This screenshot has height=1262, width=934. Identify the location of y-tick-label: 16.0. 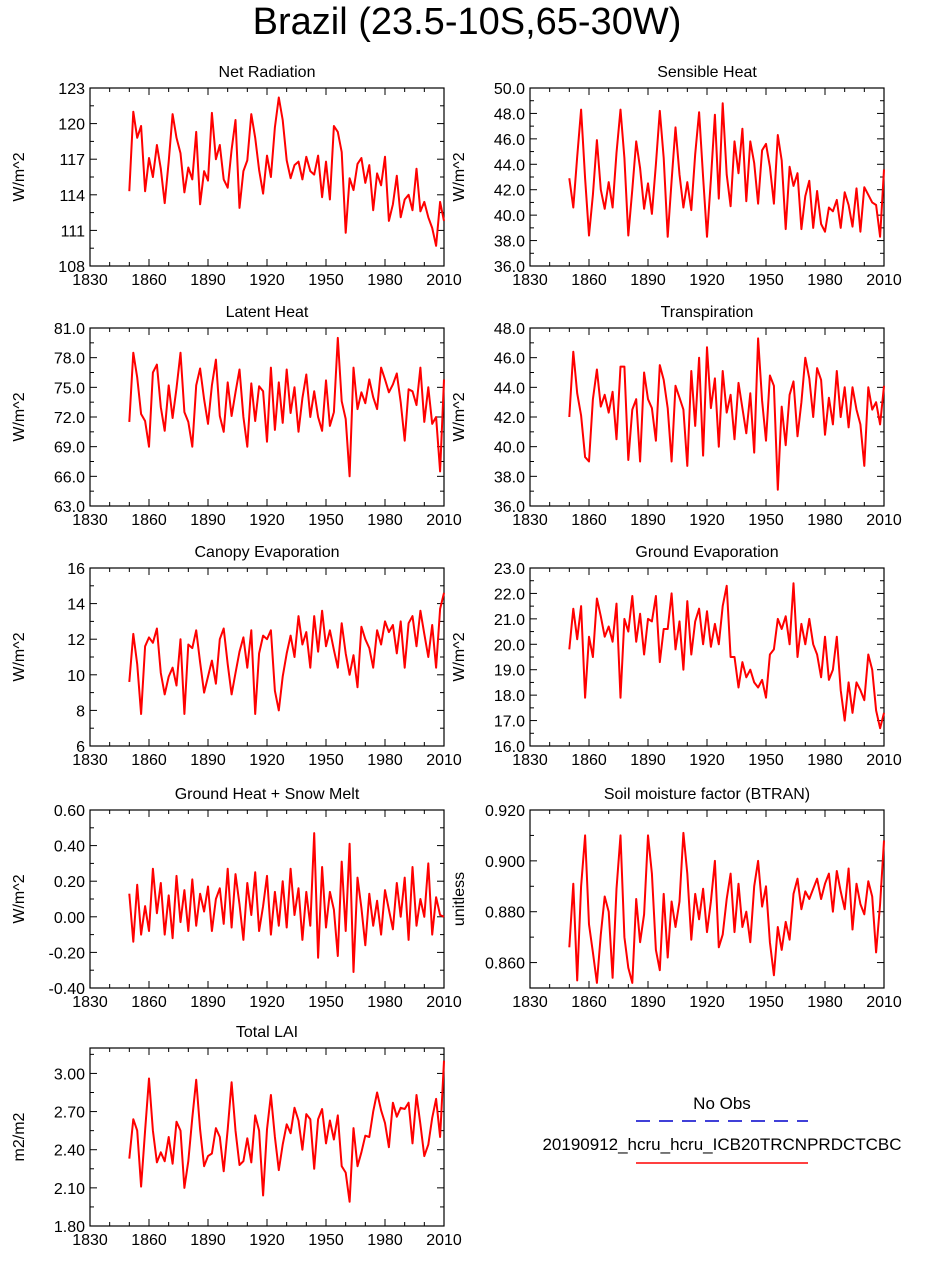
(509, 747).